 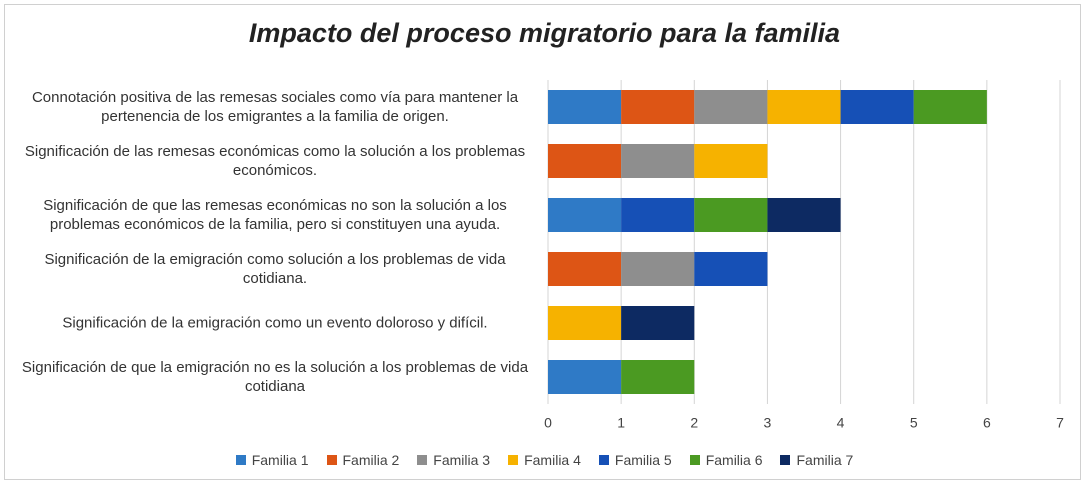 I want to click on legend-item: Familia 7, so click(x=816, y=460).